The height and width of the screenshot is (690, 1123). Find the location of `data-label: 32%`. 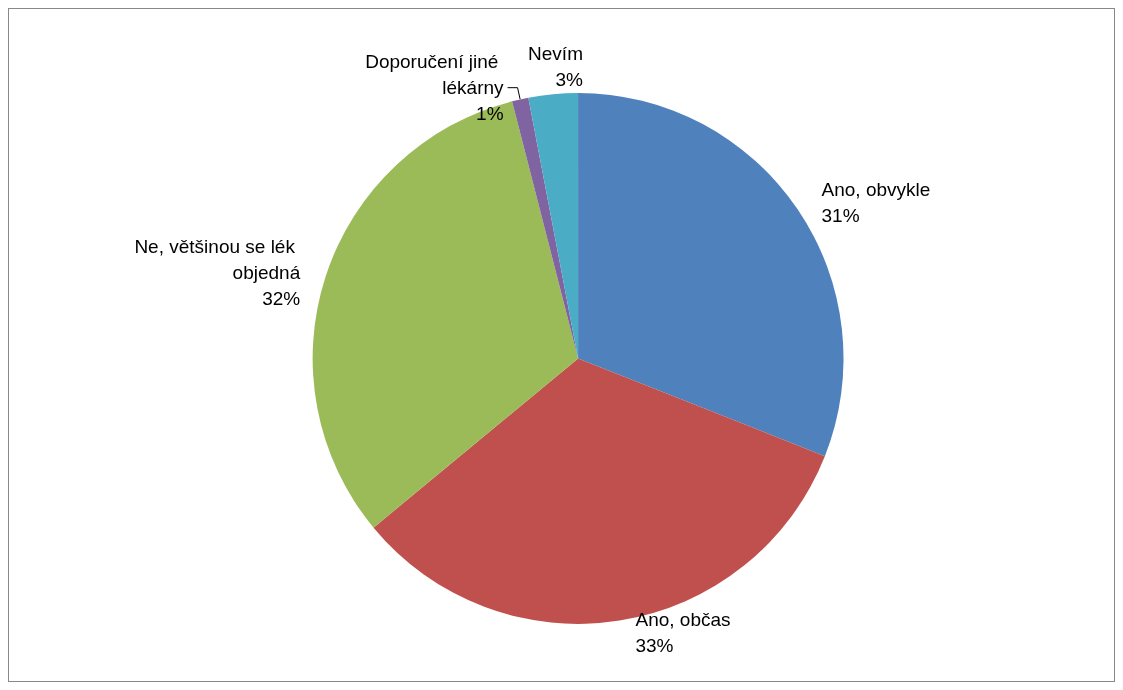

data-label: 32% is located at coordinates (281, 299).